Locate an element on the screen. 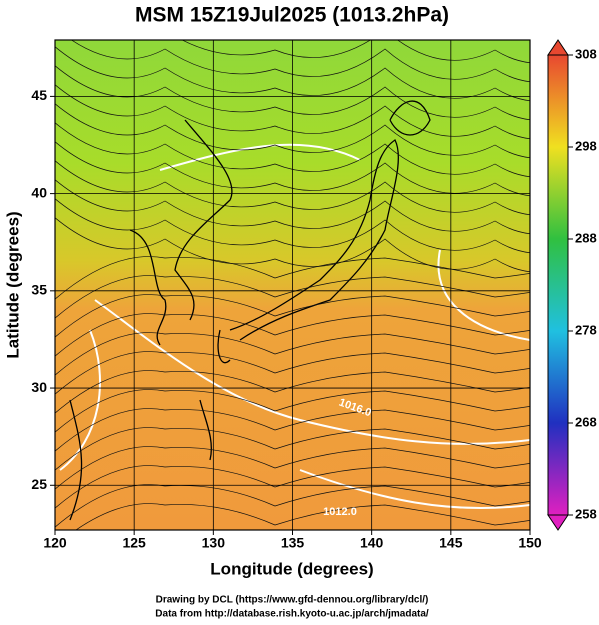 The height and width of the screenshot is (625, 599). y-axis-label: Latitude (degrees) is located at coordinates (12, 284).